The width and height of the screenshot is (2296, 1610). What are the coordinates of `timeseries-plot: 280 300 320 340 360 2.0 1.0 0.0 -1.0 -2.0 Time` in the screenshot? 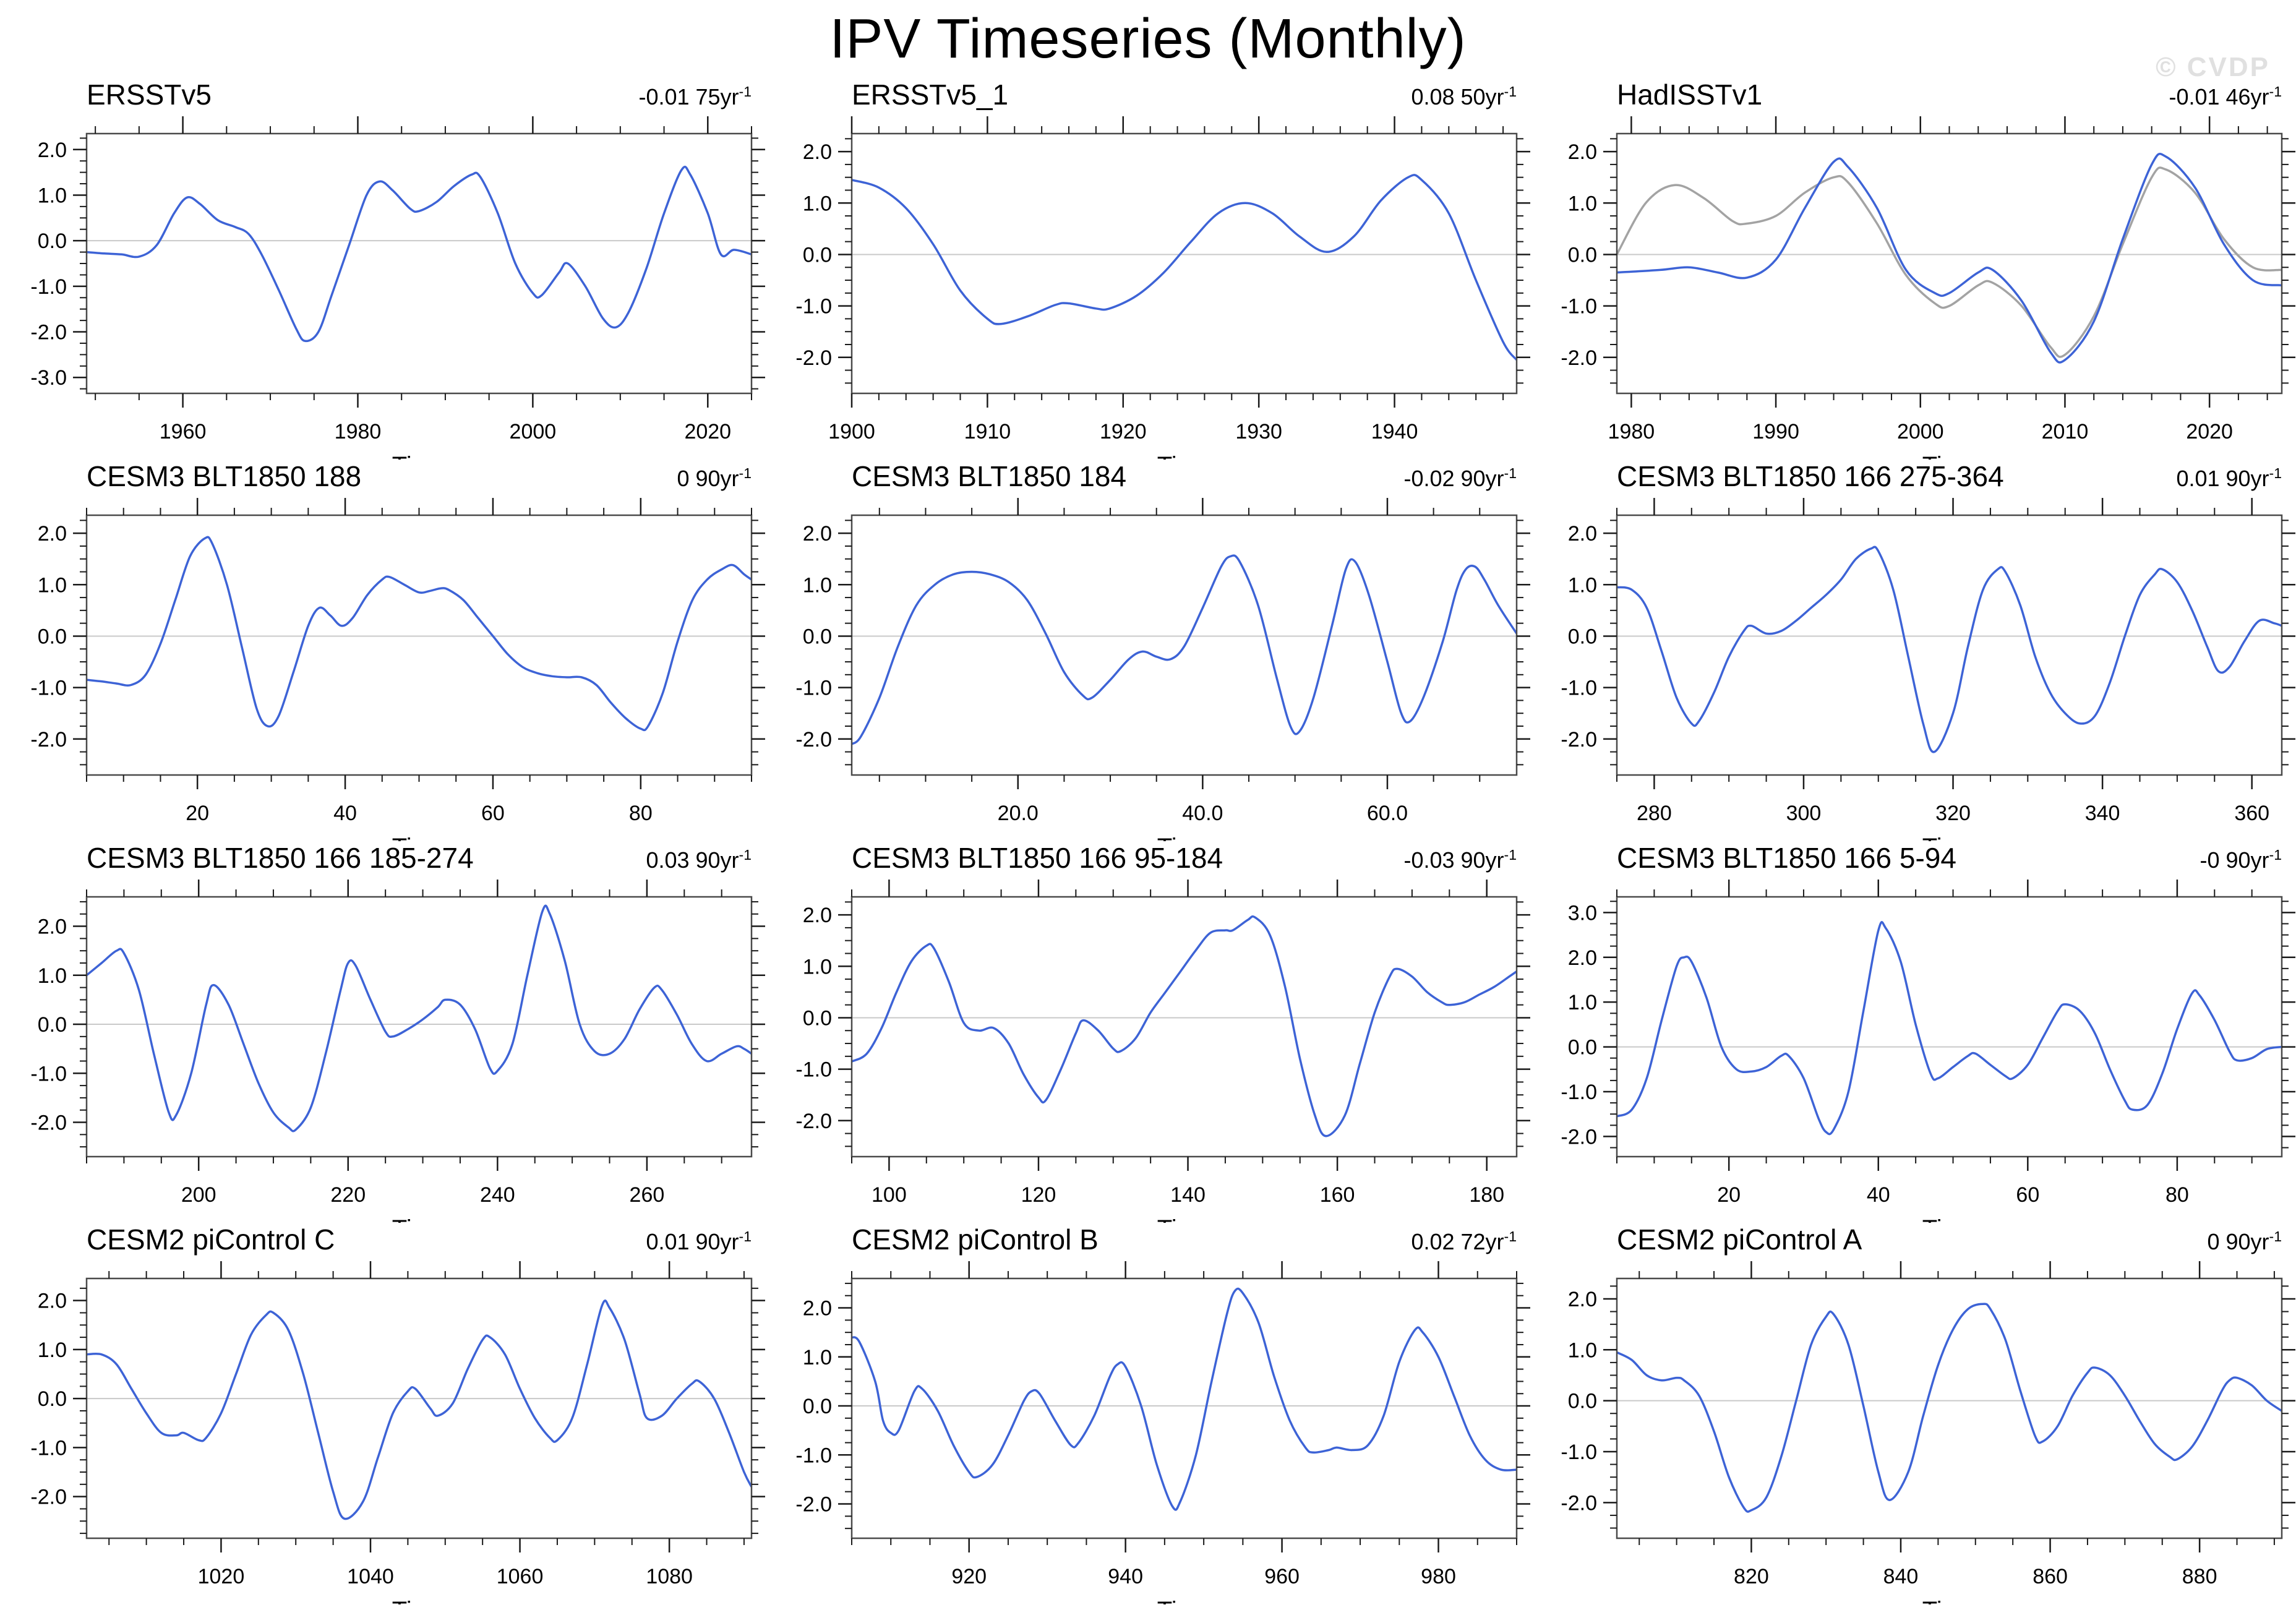 It's located at (1928, 669).